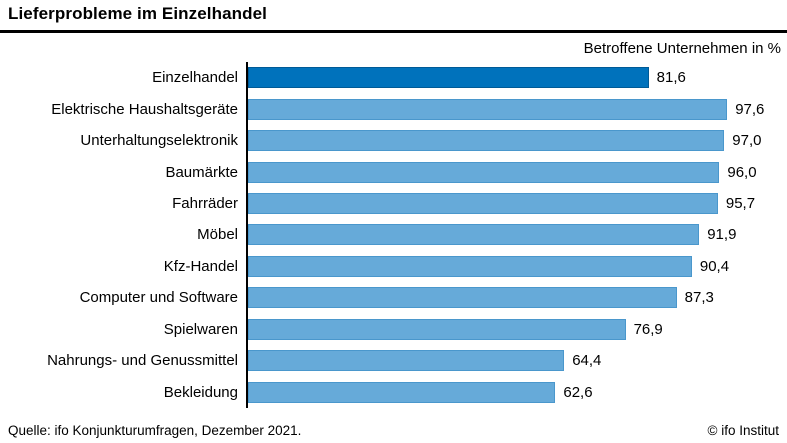  Describe the element at coordinates (587, 361) in the screenshot. I see `value-label: 64,4` at that location.